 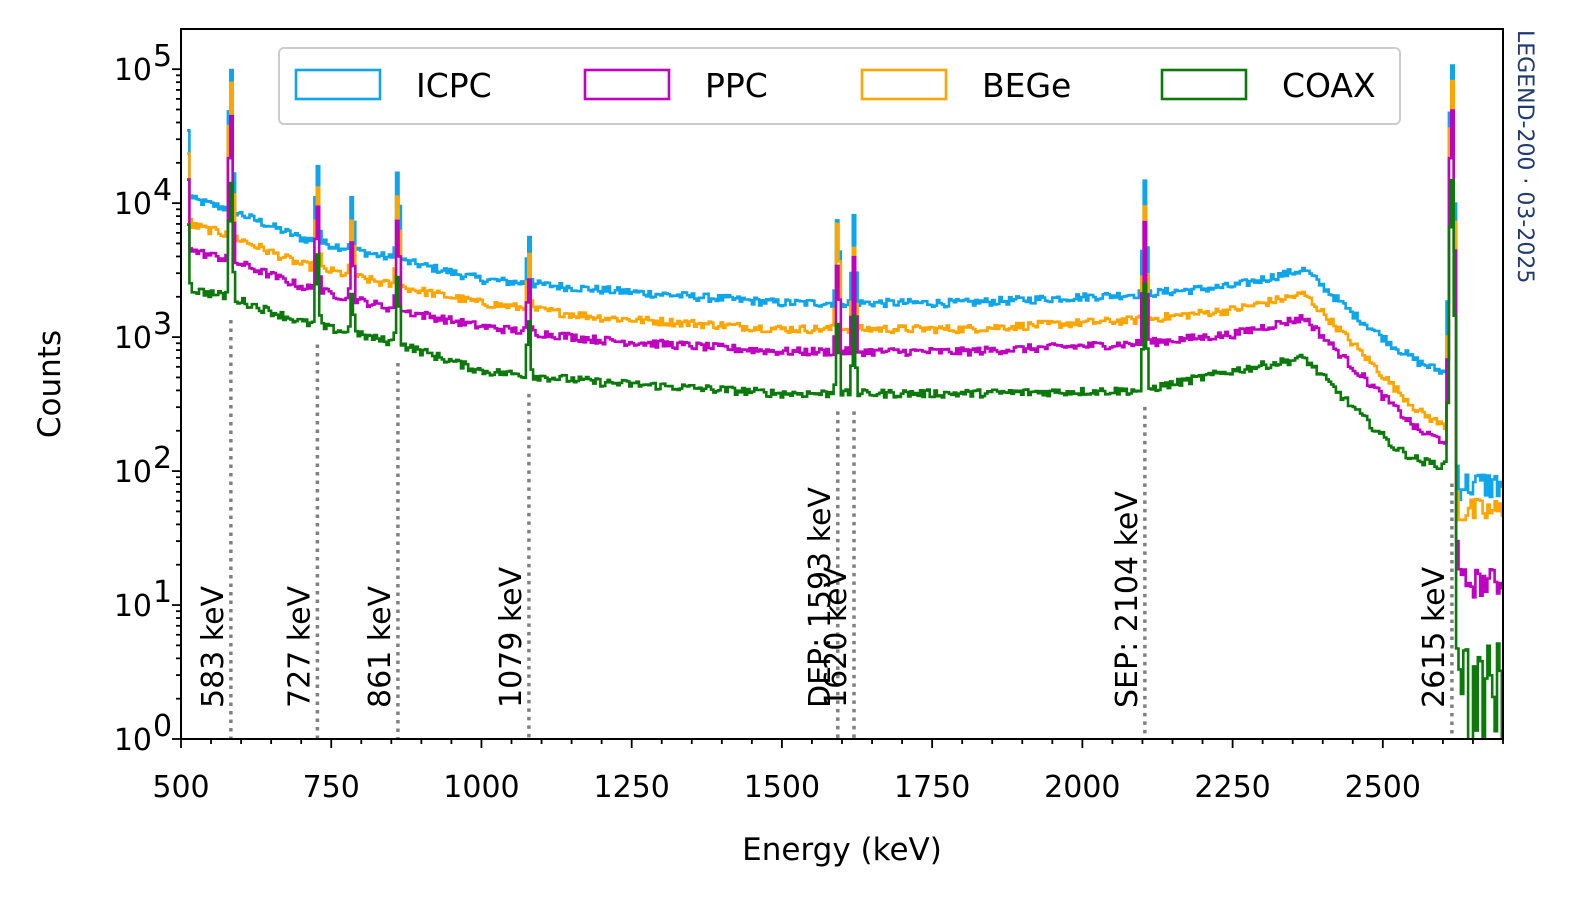 What do you see at coordinates (299, 646) in the screenshot?
I see `annotation-label: 727 keV` at bounding box center [299, 646].